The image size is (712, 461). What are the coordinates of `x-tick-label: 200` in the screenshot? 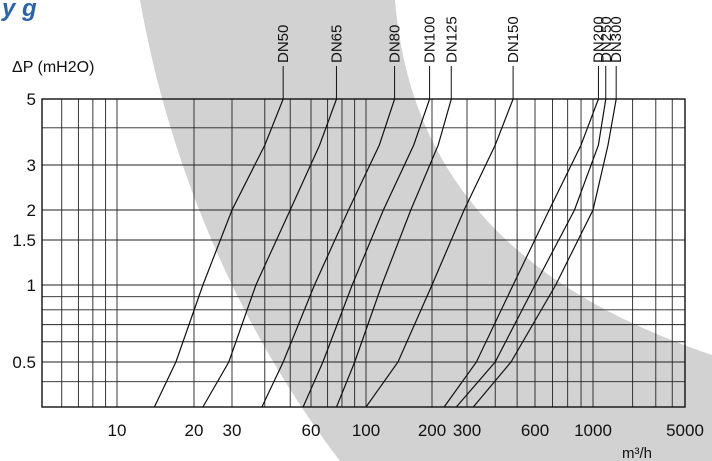 It's located at (432, 430).